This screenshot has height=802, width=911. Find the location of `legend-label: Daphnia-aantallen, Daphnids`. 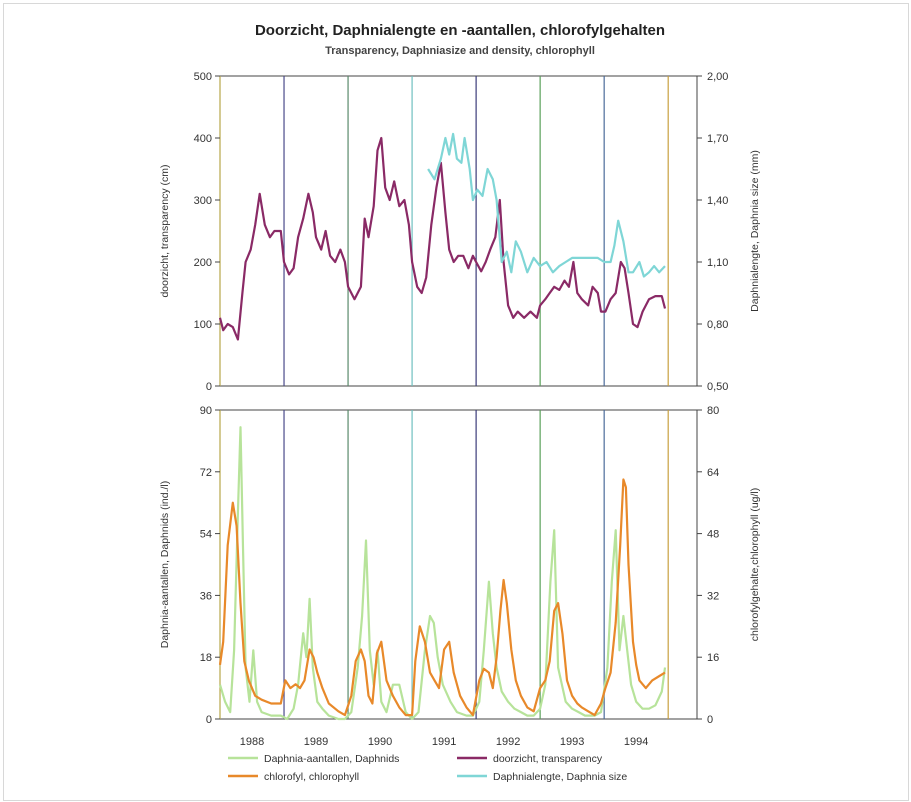

legend-label: Daphnia-aantallen, Daphnids is located at coordinates (331, 759).